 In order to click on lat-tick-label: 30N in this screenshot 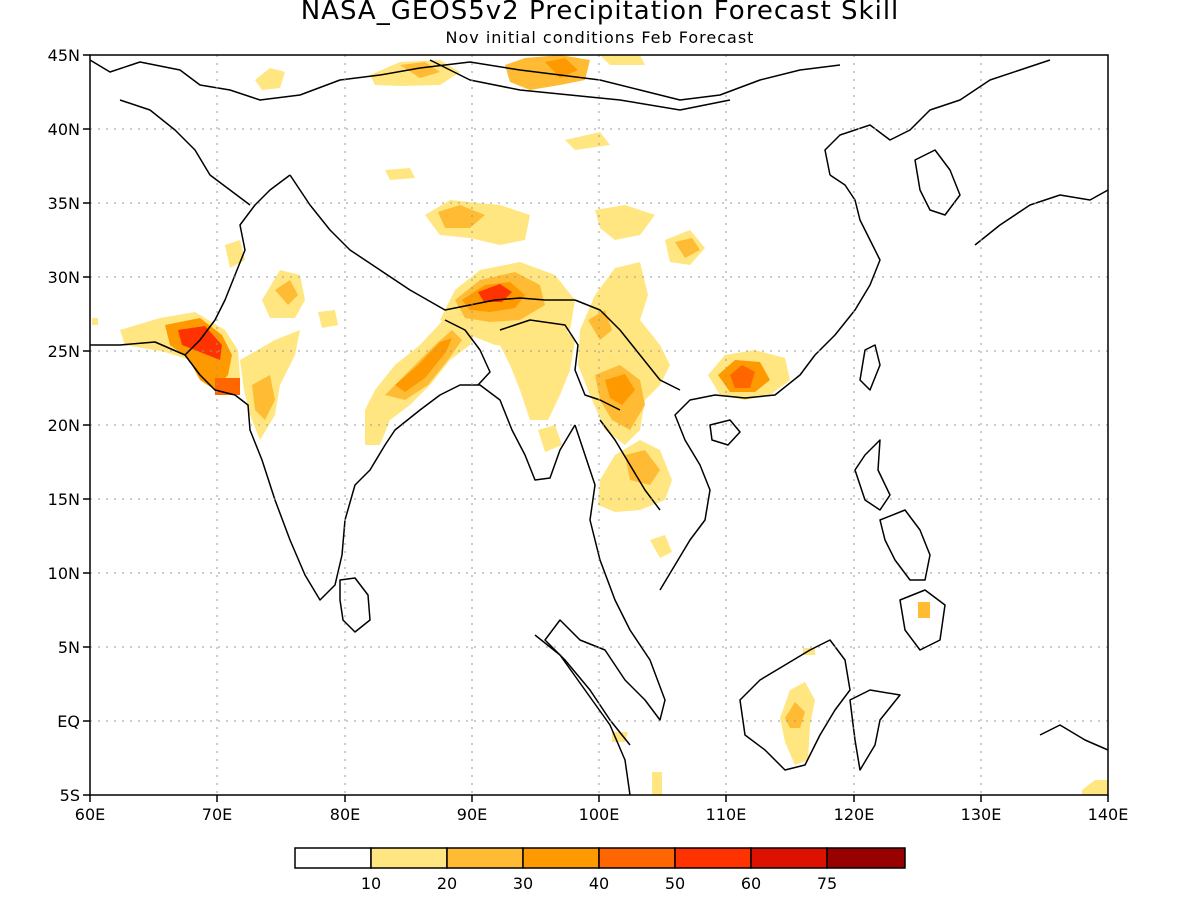, I will do `click(64, 277)`.